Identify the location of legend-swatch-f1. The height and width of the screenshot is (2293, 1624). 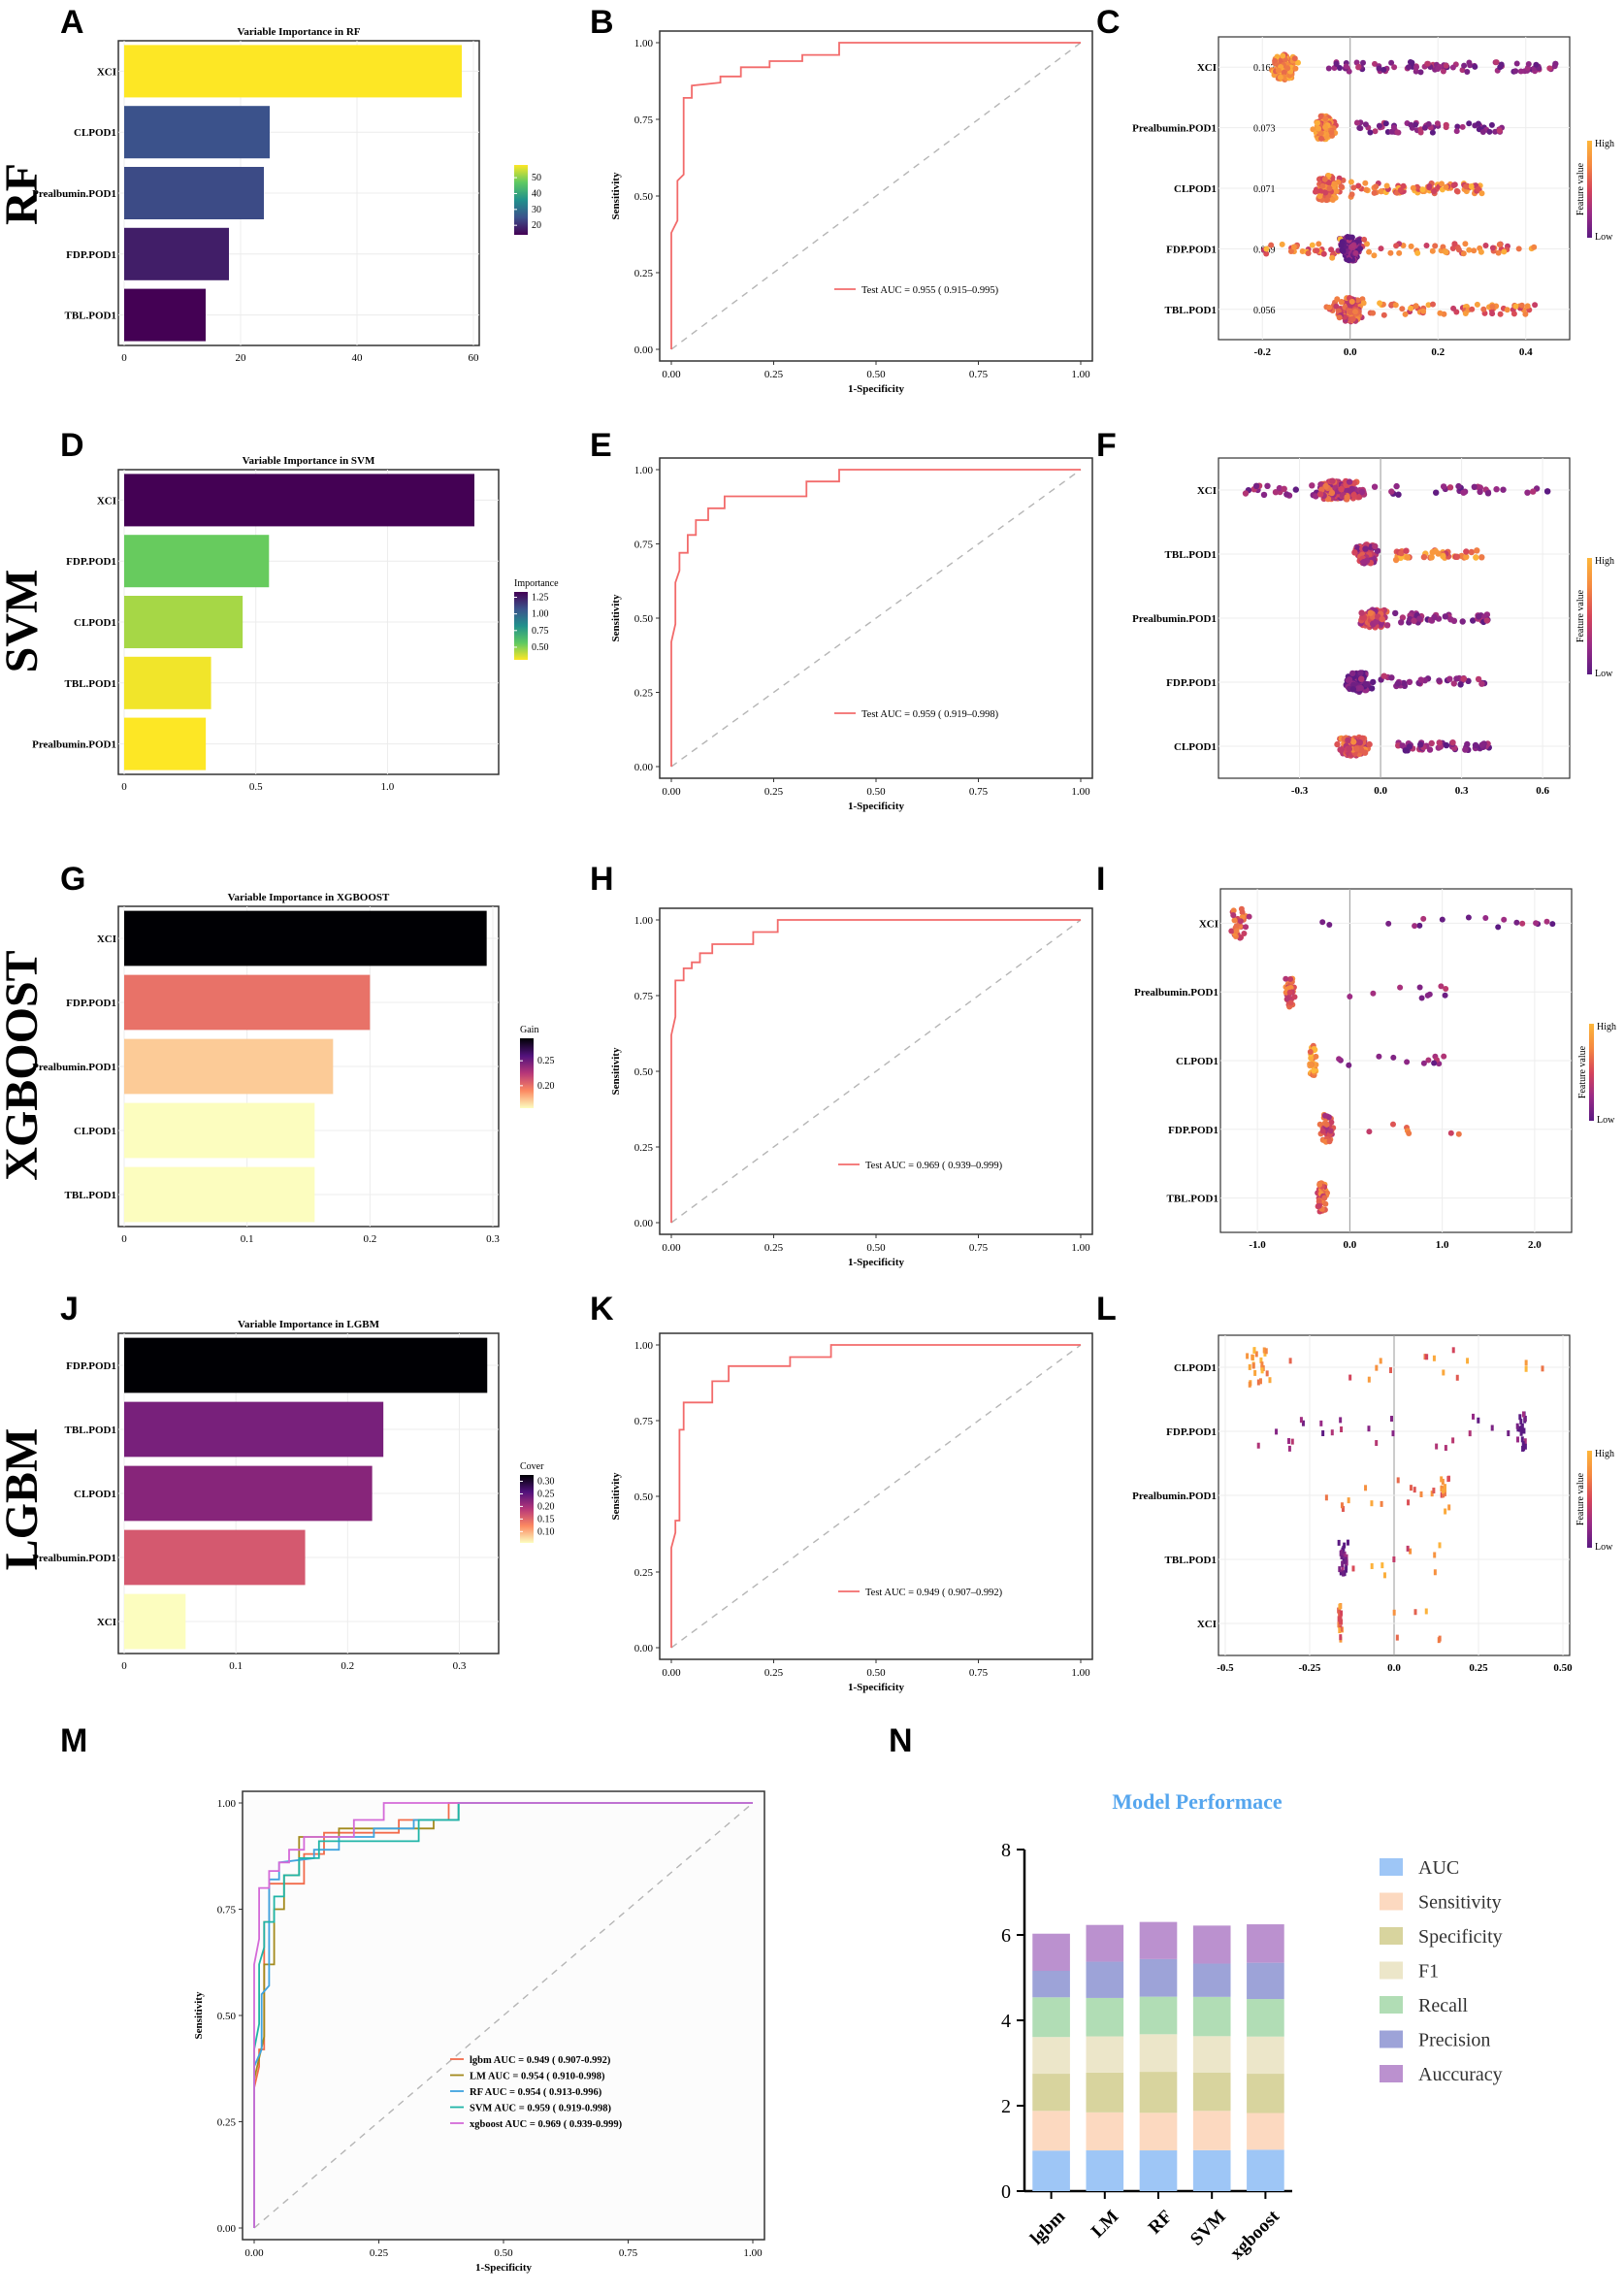
(1391, 1970).